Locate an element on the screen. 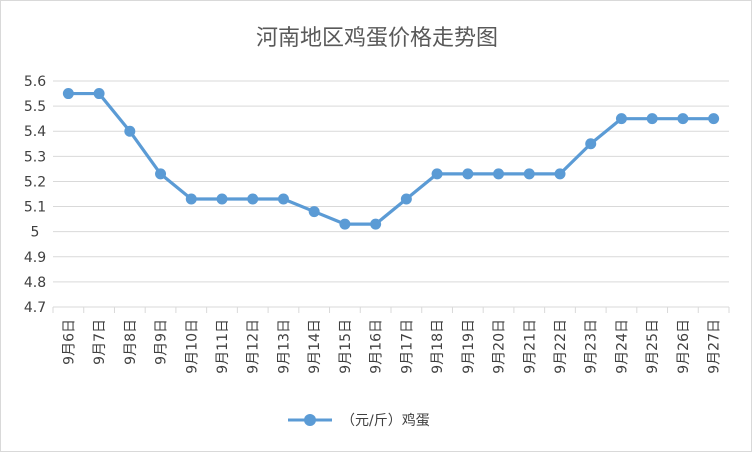 The width and height of the screenshot is (752, 453). y-axis-ticks: 5.6 5.5 5.4 5.3 5.2 5.1 5 4.9 4.8 4.7 is located at coordinates (35, 195).